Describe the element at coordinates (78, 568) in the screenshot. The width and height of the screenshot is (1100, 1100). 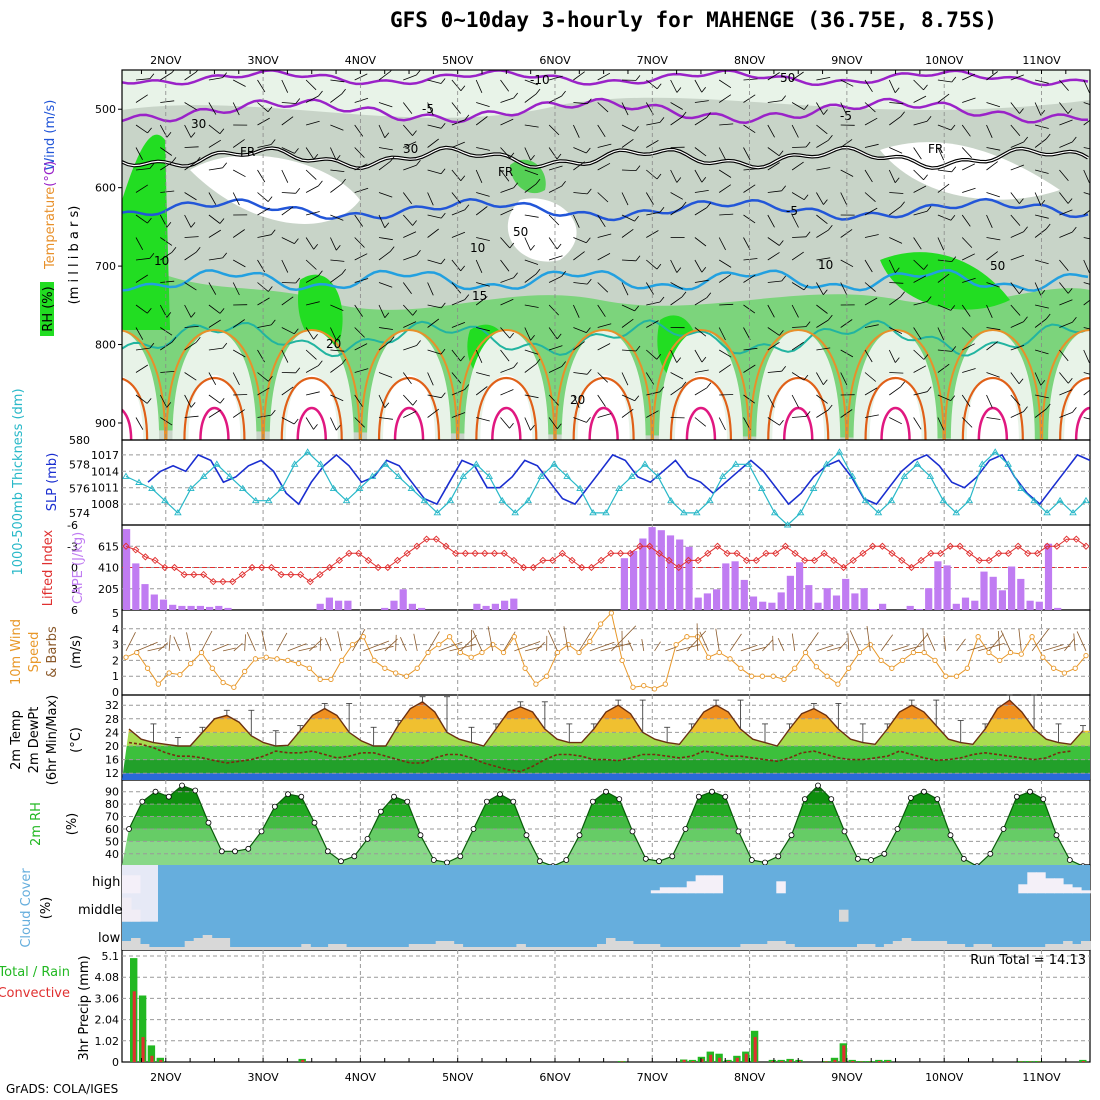
I see `cape-label: CAPE (J/kg)` at that location.